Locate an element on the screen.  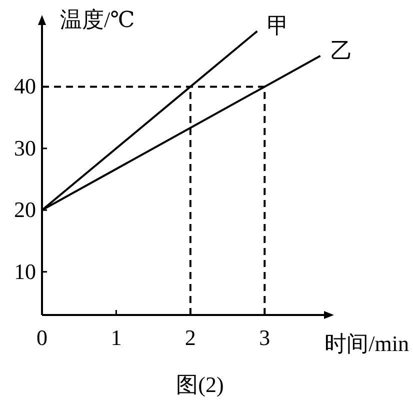
y-axis-title: 温度/℃ is located at coordinates (97, 19).